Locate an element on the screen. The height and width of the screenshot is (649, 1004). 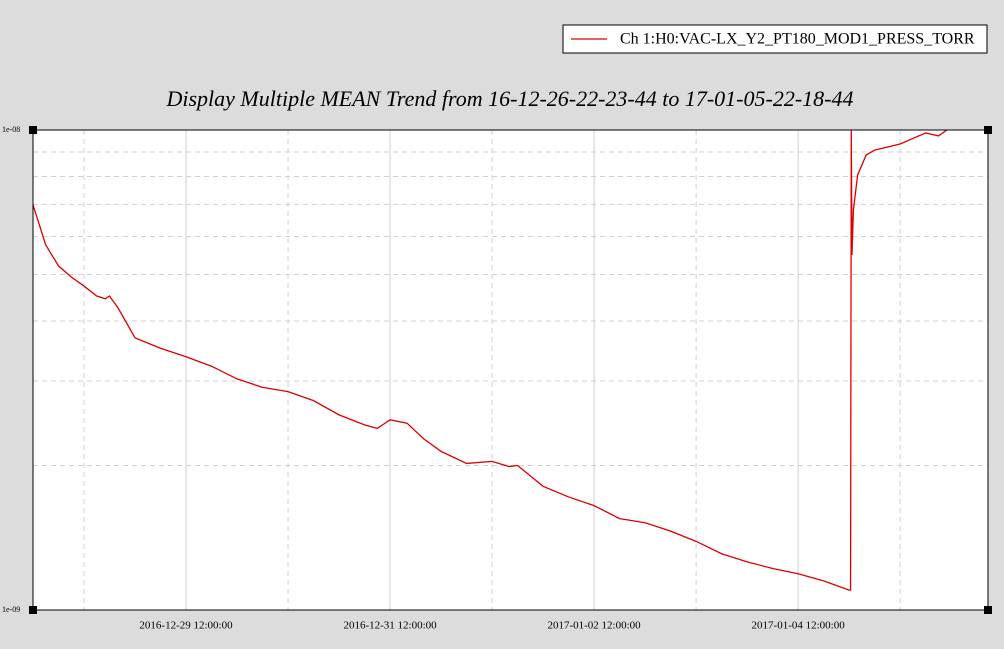
legend-label: Ch 1:H0:VAC-LX_Y2_PT180_MOD1_PRESS_TORR is located at coordinates (797, 39).